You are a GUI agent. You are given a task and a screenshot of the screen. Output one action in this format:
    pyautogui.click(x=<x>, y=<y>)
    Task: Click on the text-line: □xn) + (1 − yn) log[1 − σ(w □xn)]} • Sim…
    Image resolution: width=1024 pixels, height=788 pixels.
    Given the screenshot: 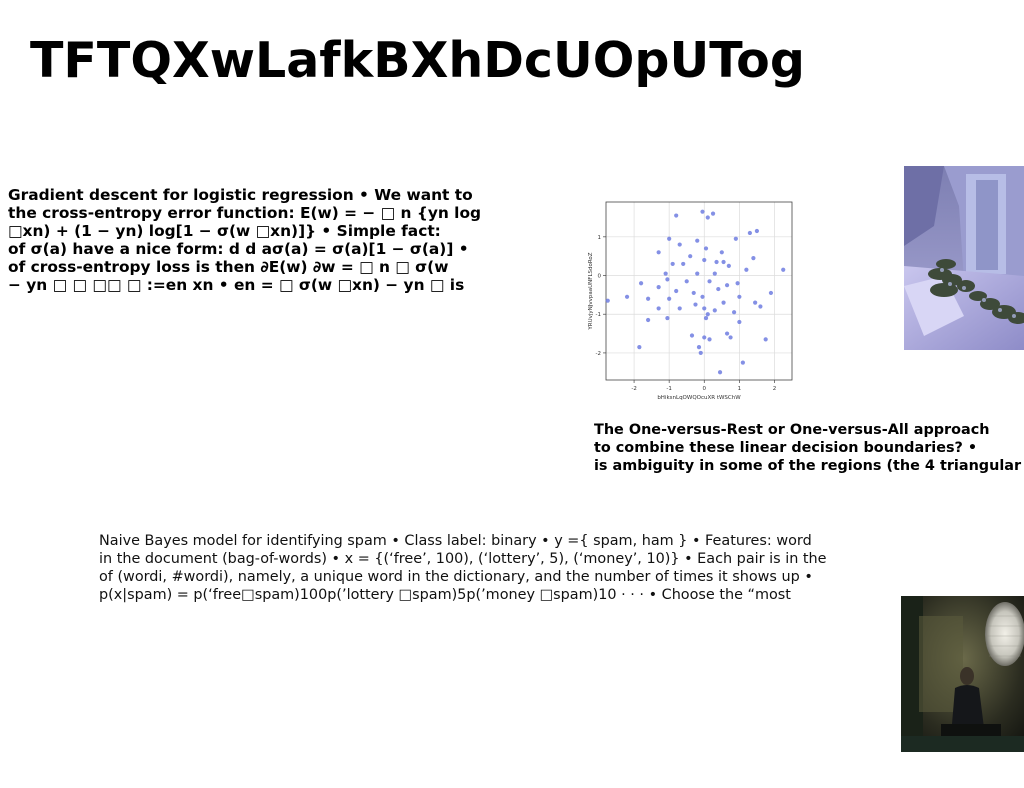 What is the action you would take?
    pyautogui.click(x=224, y=231)
    